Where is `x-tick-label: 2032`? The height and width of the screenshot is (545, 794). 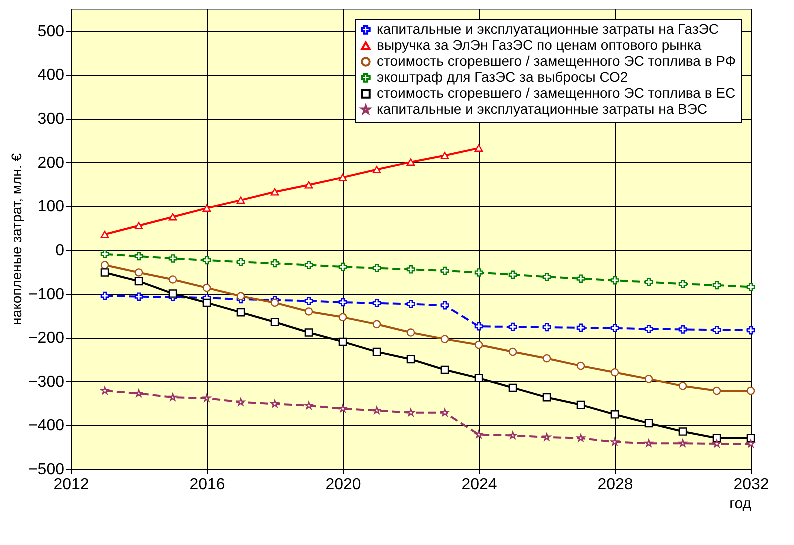
x-tick-label: 2032 is located at coordinates (752, 485).